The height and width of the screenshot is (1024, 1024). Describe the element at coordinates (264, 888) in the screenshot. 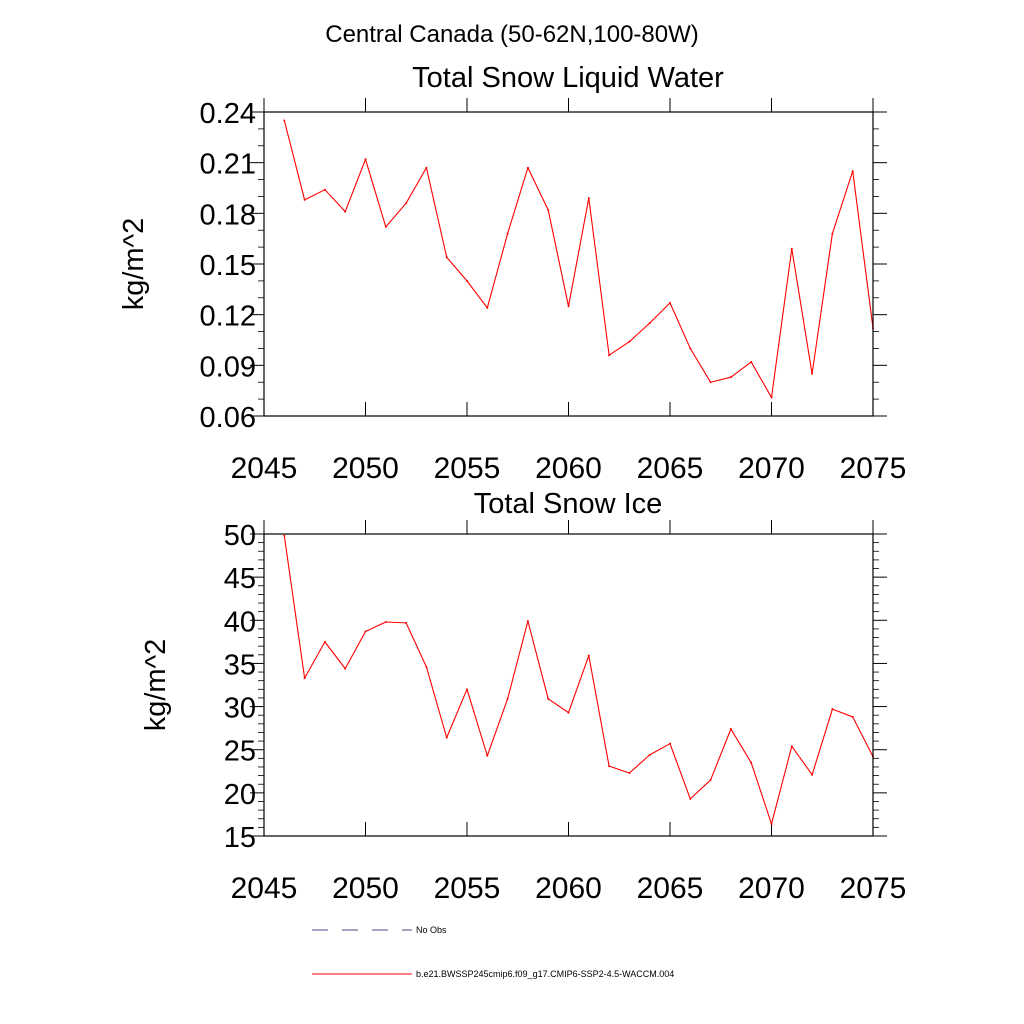

I see `x-tick-label: 2045` at that location.